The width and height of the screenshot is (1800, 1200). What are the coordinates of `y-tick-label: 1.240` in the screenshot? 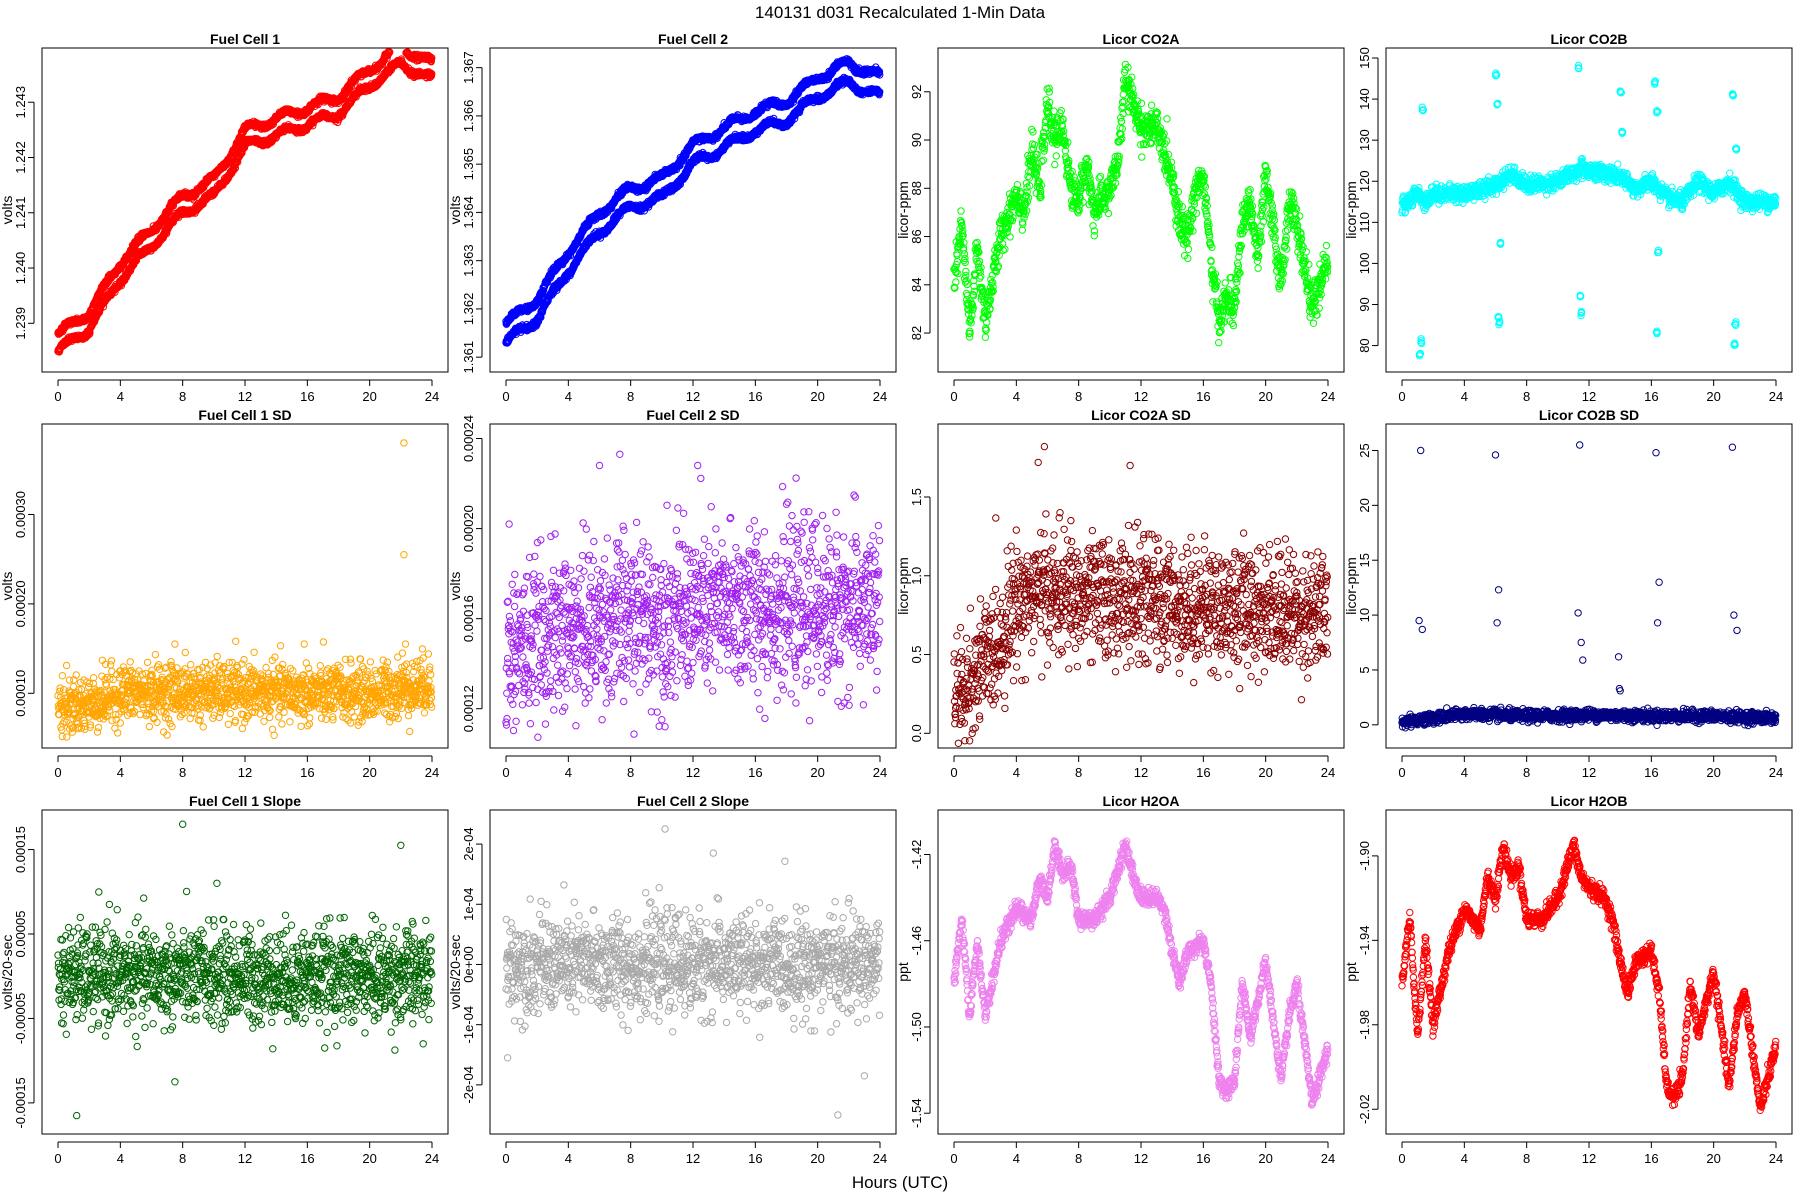 It's located at (20, 268).